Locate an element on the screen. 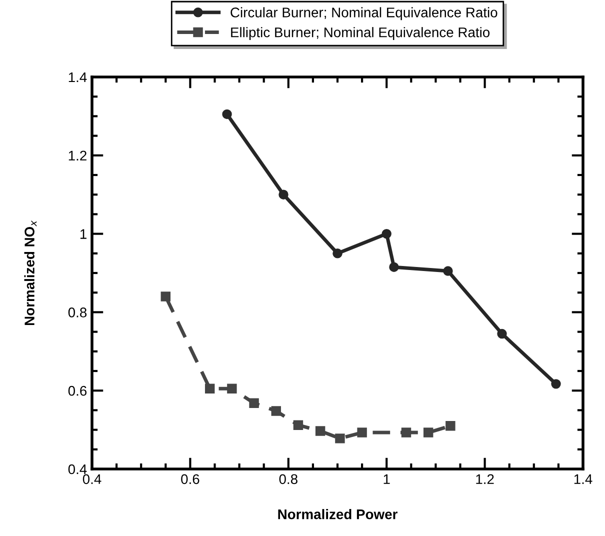  y-tick-label: 0.6 is located at coordinates (77, 391).